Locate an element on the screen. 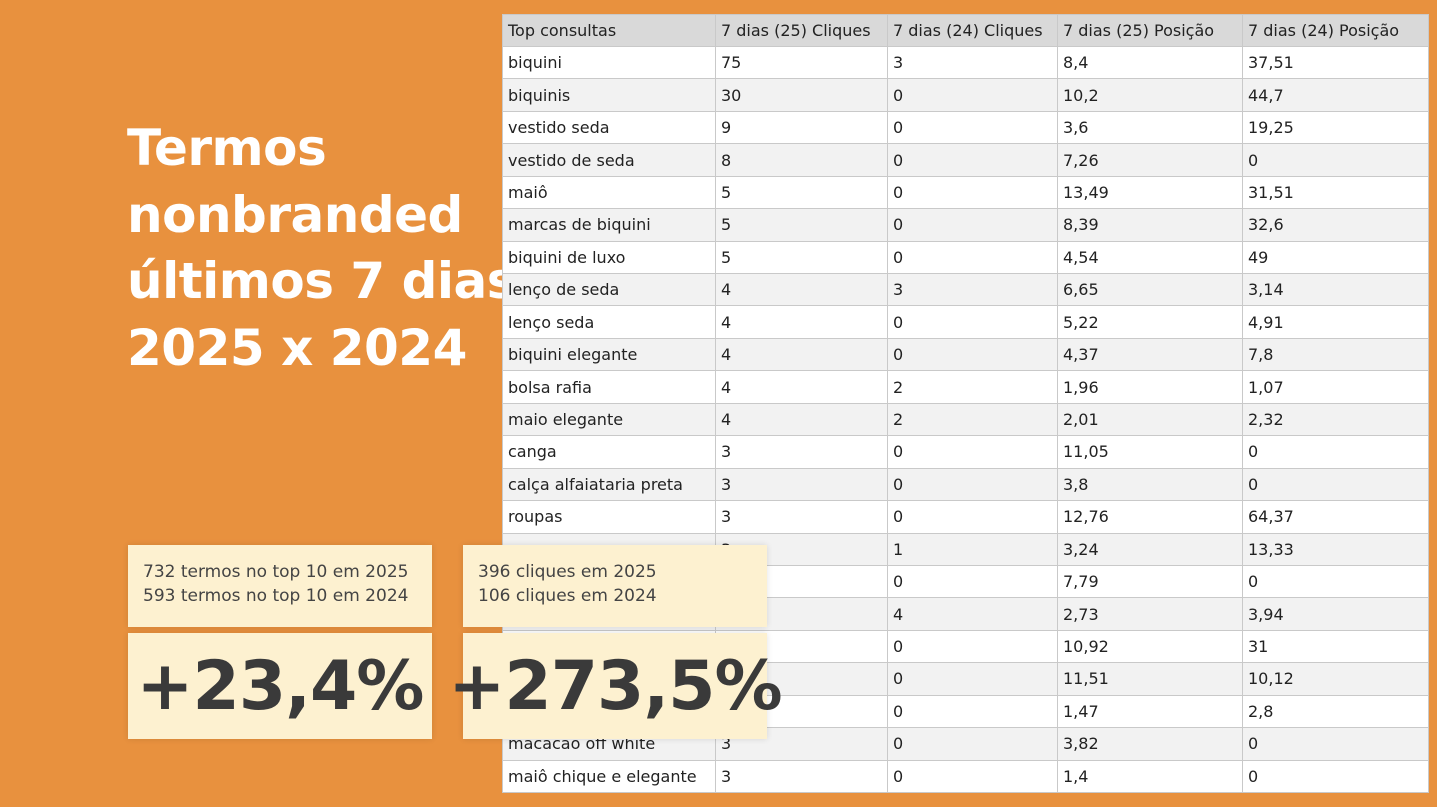 The image size is (1437, 807). table-cell: 10,2 is located at coordinates (1150, 95).